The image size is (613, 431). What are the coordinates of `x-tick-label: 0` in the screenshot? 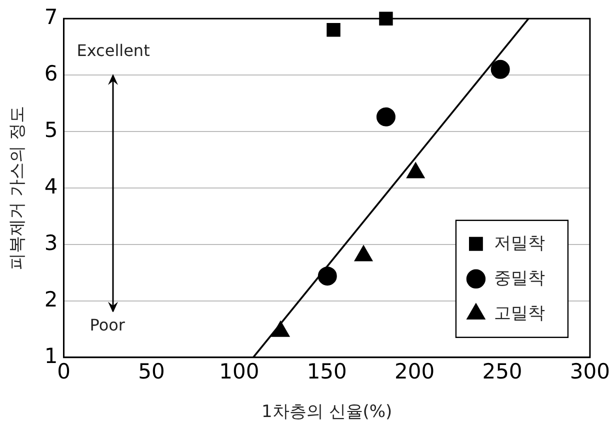 It's located at (63, 371).